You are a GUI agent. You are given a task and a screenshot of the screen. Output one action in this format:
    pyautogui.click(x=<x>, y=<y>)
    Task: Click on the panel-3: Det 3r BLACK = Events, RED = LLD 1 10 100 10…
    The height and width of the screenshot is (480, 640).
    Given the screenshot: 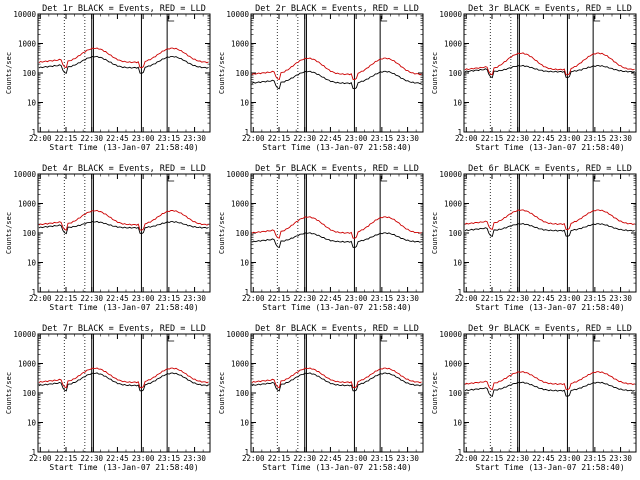 What is the action you would take?
    pyautogui.click(x=534, y=78)
    